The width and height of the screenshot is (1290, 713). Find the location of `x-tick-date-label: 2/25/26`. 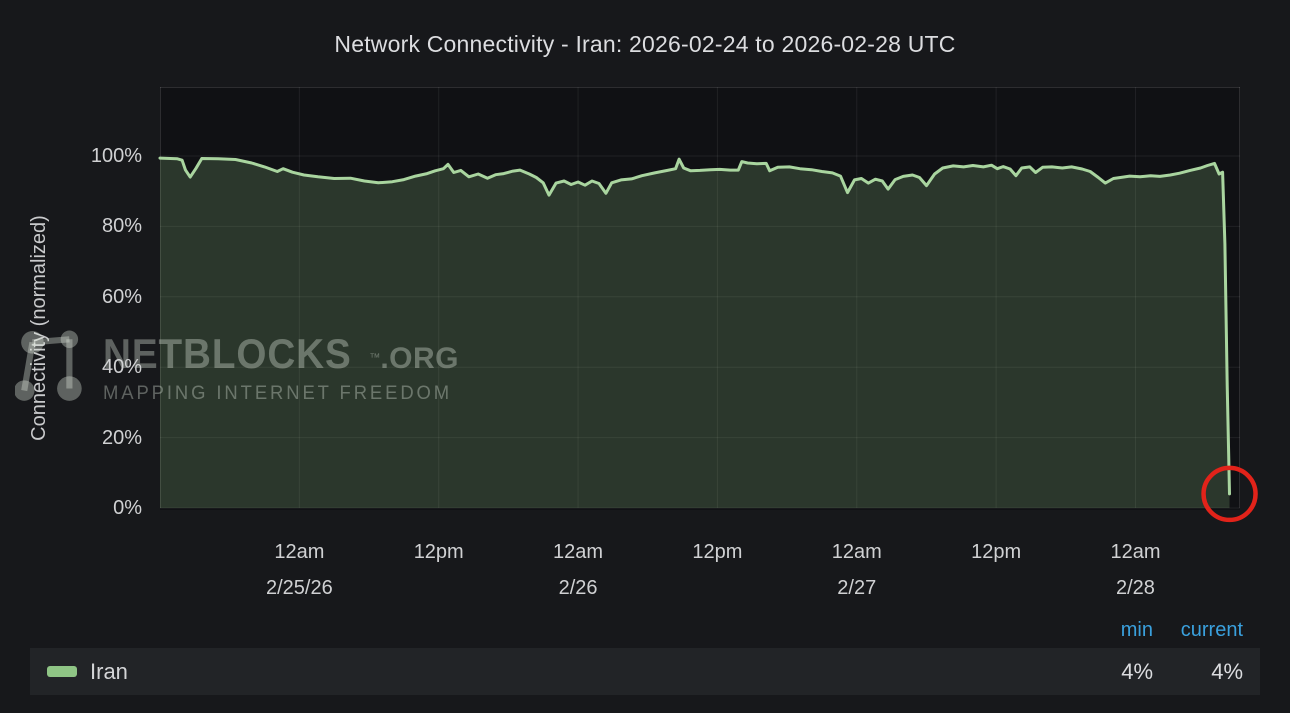

x-tick-date-label: 2/25/26 is located at coordinates (299, 588).